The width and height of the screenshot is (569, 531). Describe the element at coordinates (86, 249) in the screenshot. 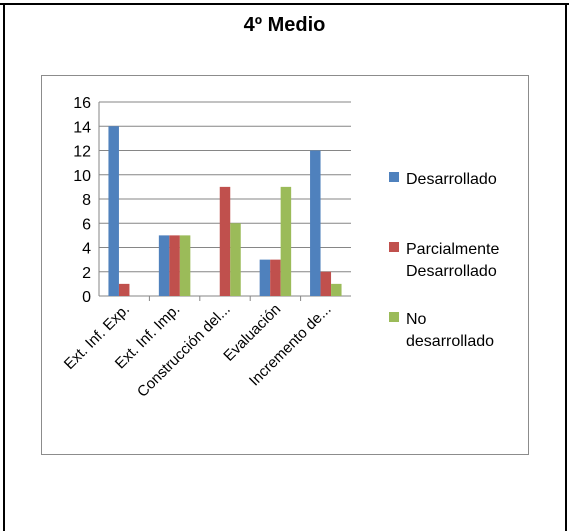

I see `y-tick-label: 4` at that location.